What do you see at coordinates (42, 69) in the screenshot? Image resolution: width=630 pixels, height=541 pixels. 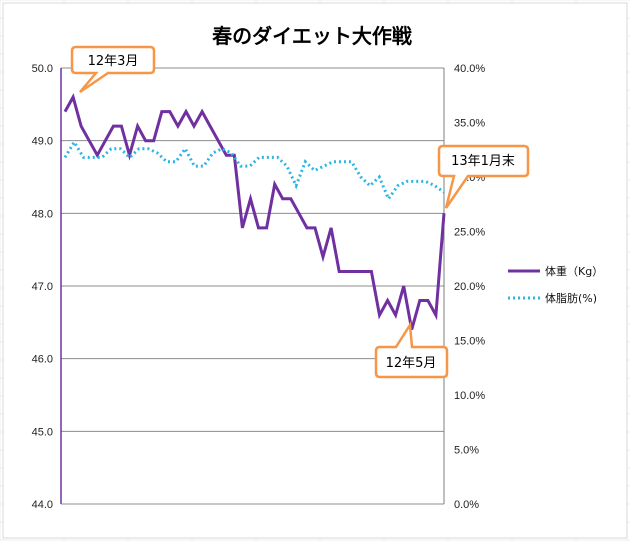 I see `left-tick-label: 50.0` at bounding box center [42, 69].